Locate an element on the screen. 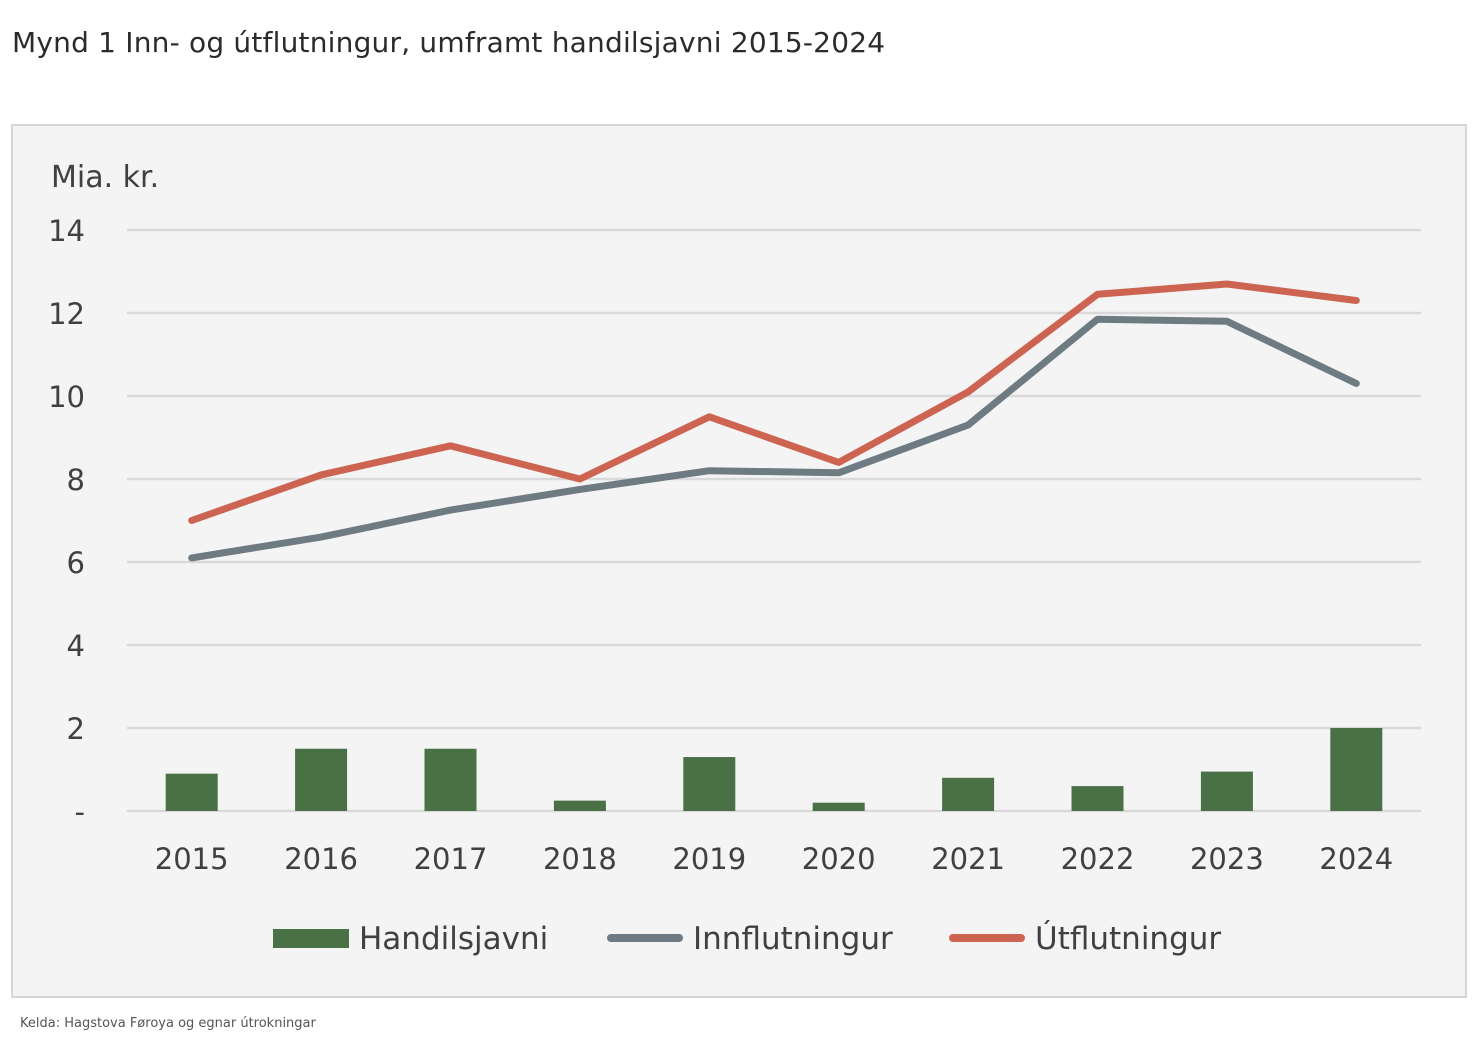 The width and height of the screenshot is (1472, 1052). y-tick-labels: - 2 4 6 8 10 12 14 is located at coordinates (66, 521).